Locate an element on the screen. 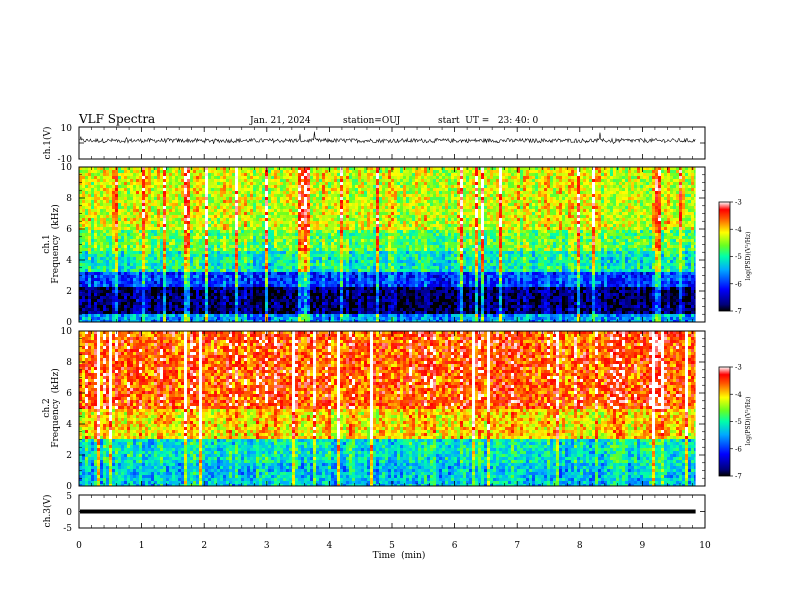 This screenshot has width=792, height=612. date-label: Jan. 21, 2024 is located at coordinates (280, 121).